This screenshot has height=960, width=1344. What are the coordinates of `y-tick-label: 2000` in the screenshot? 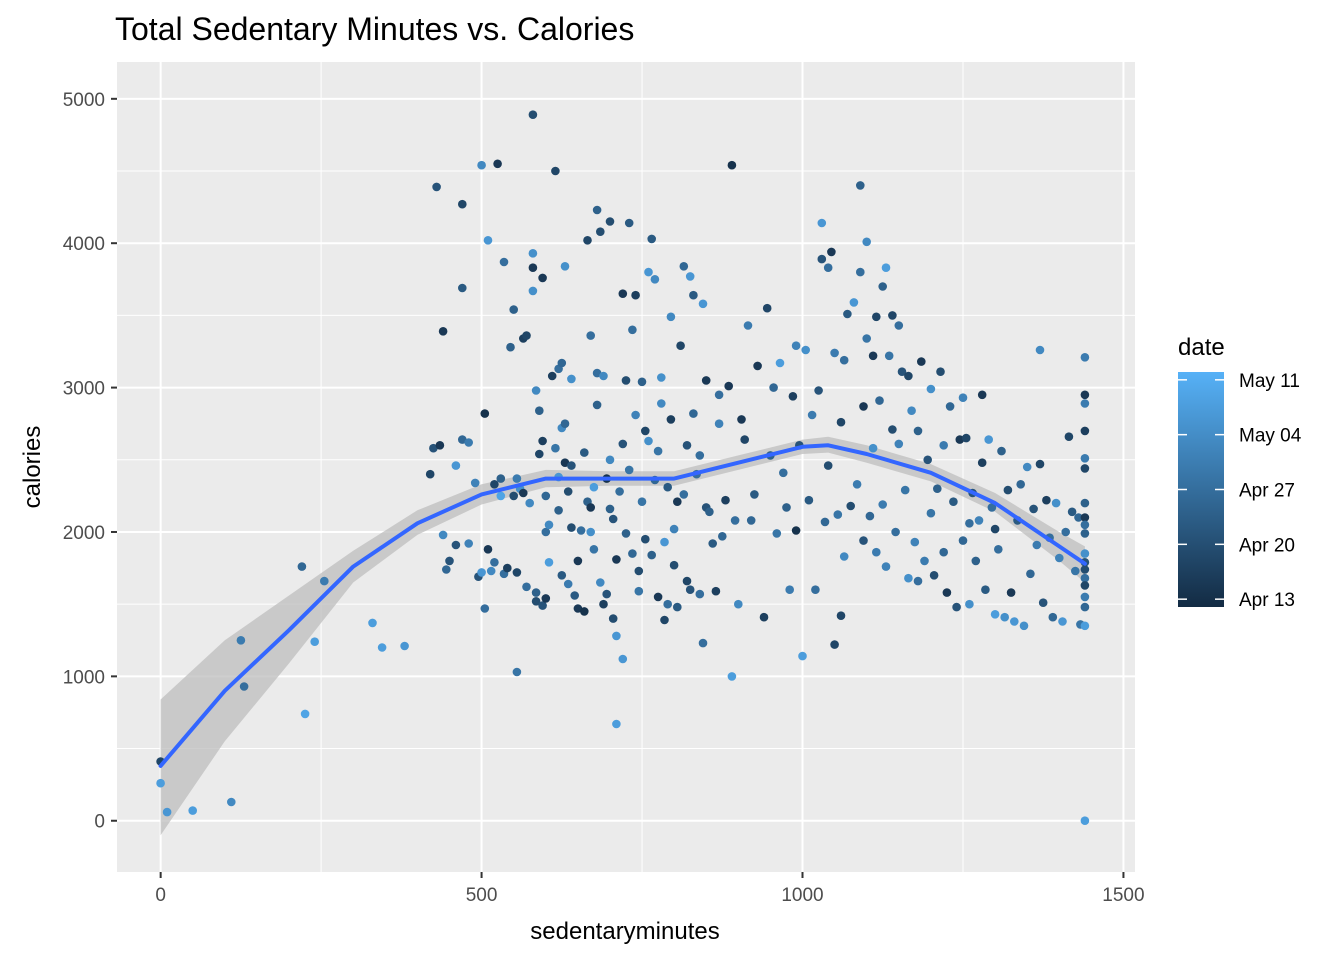 It's located at (84, 533).